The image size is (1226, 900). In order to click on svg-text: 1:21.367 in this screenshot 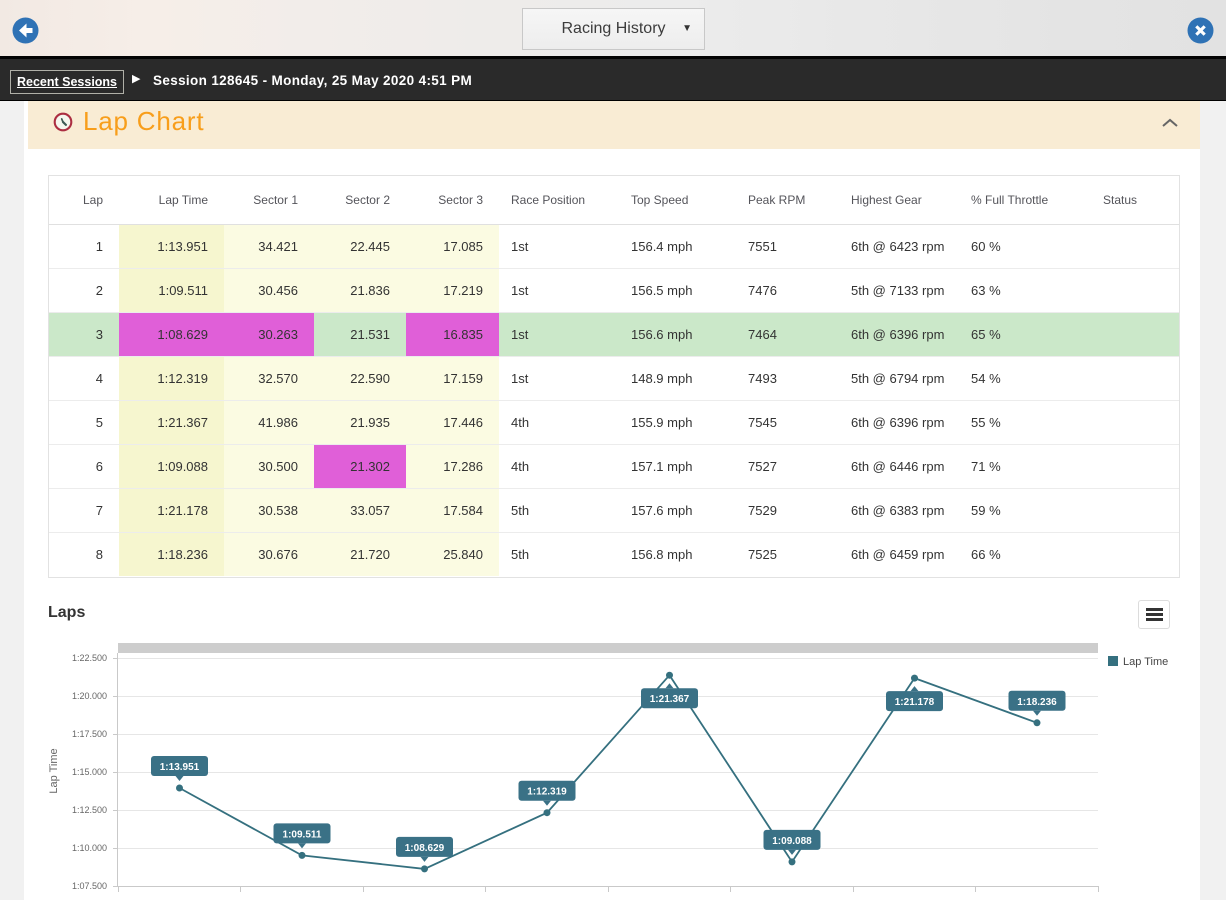, I will do `click(670, 699)`.